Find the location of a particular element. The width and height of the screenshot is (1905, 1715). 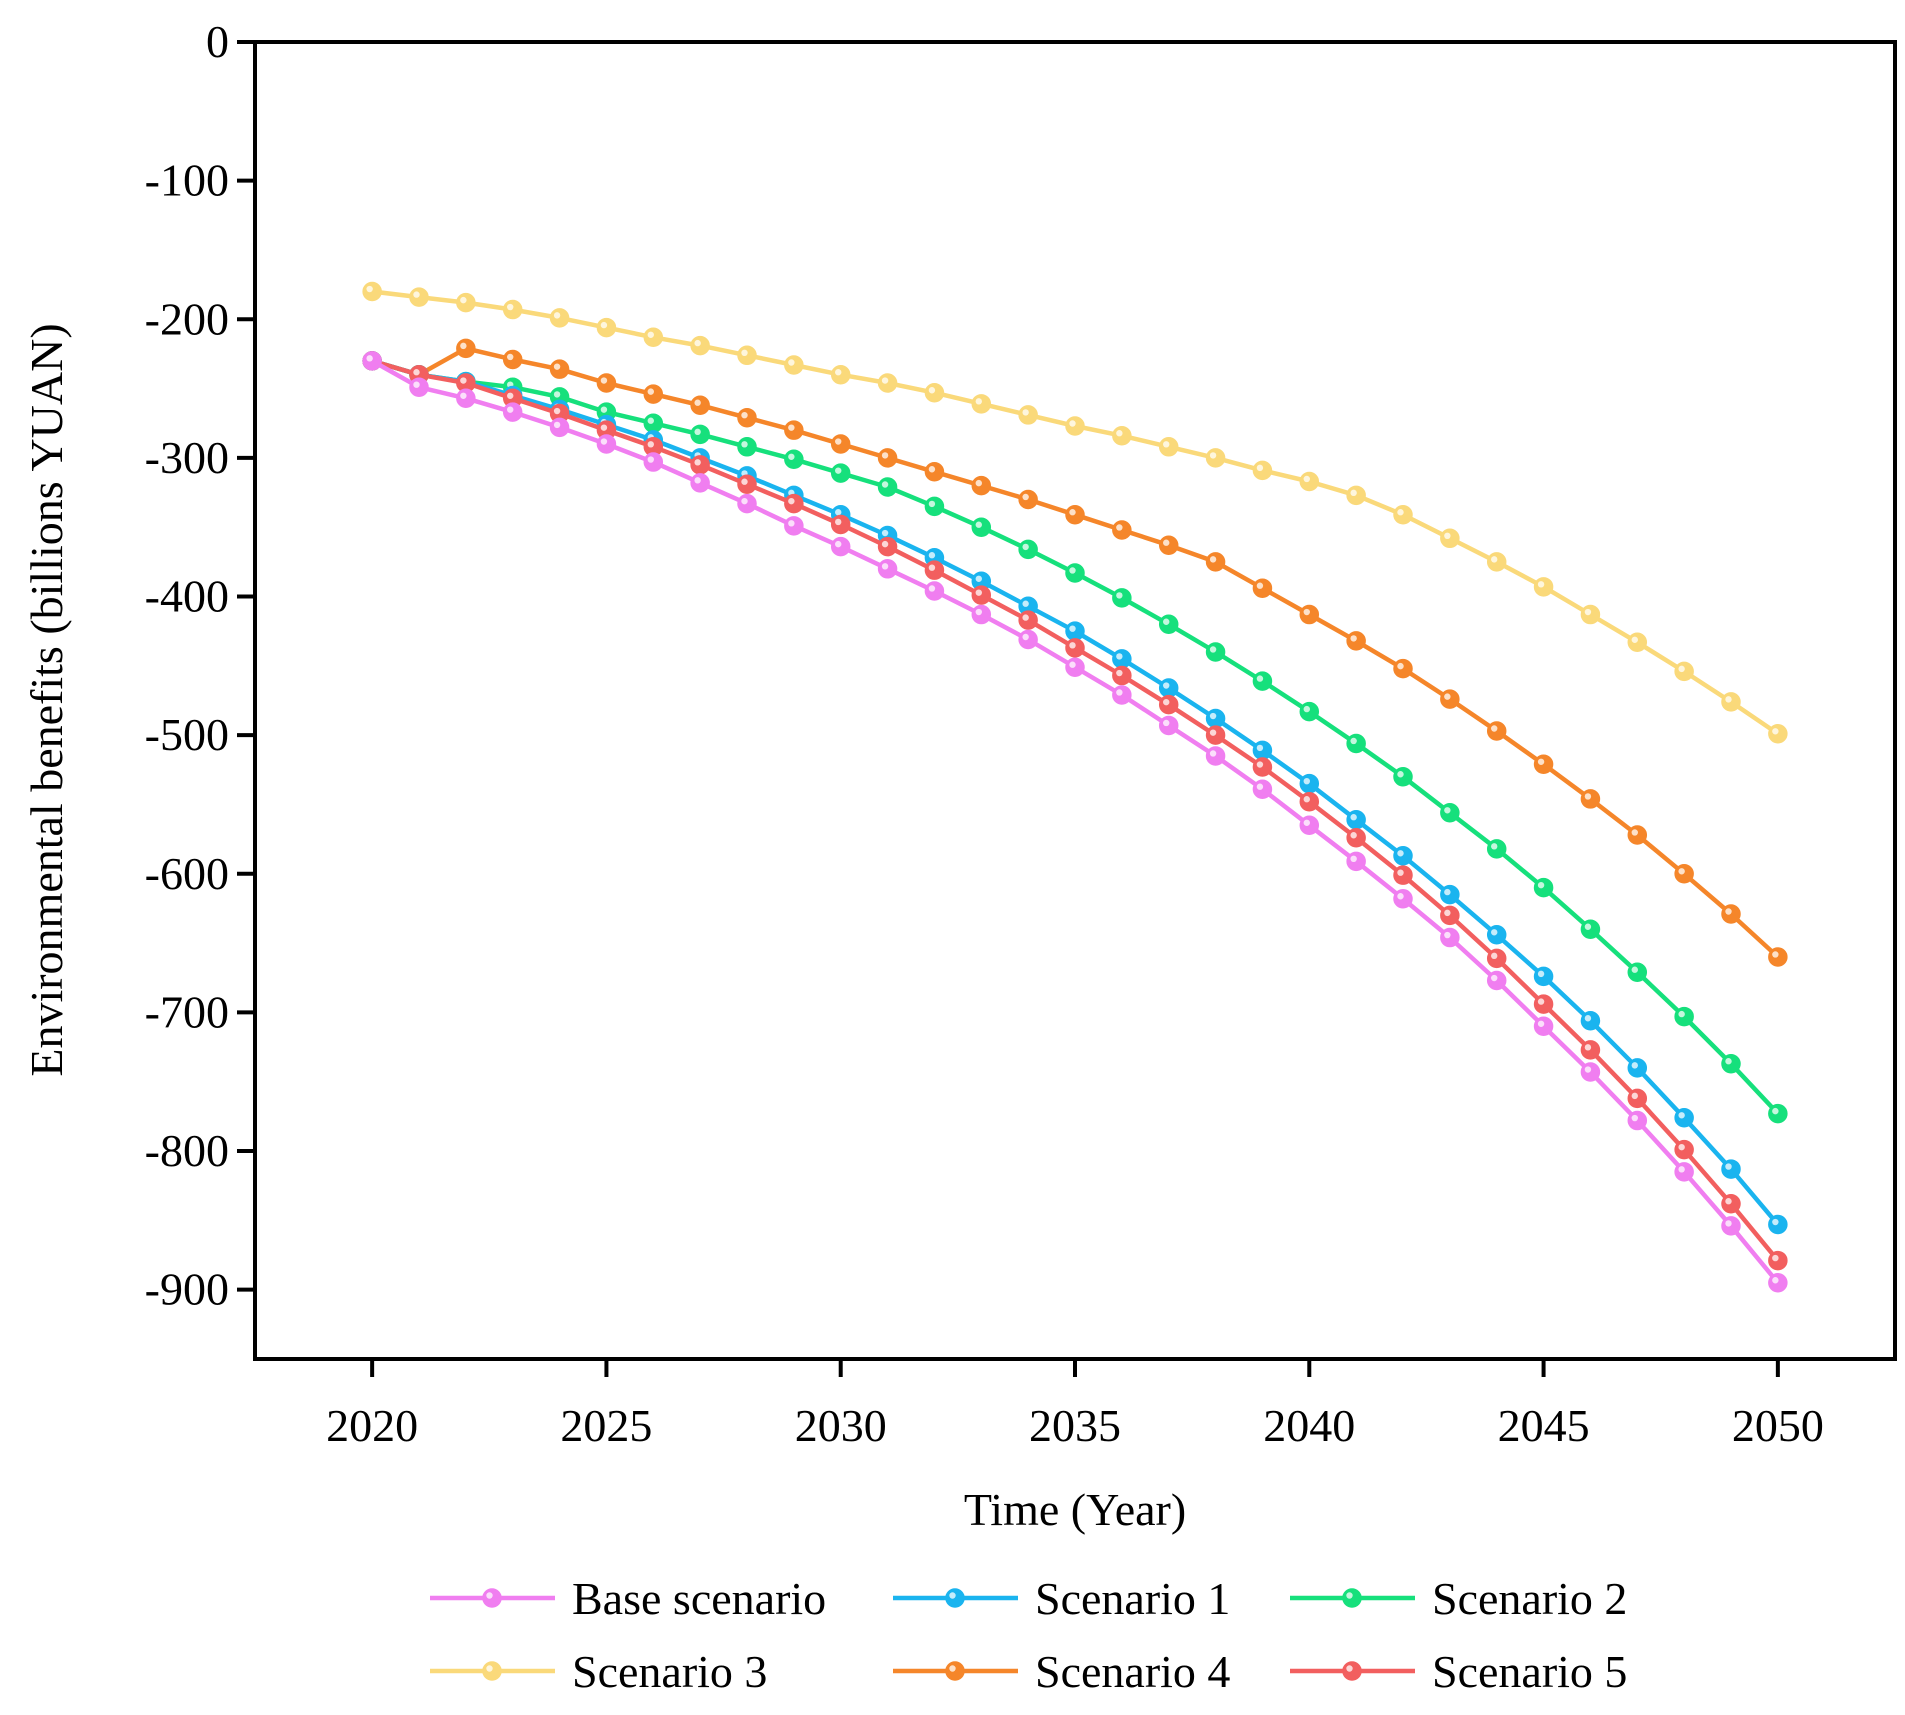

y-tick-label: -800 is located at coordinates (187, 1150).